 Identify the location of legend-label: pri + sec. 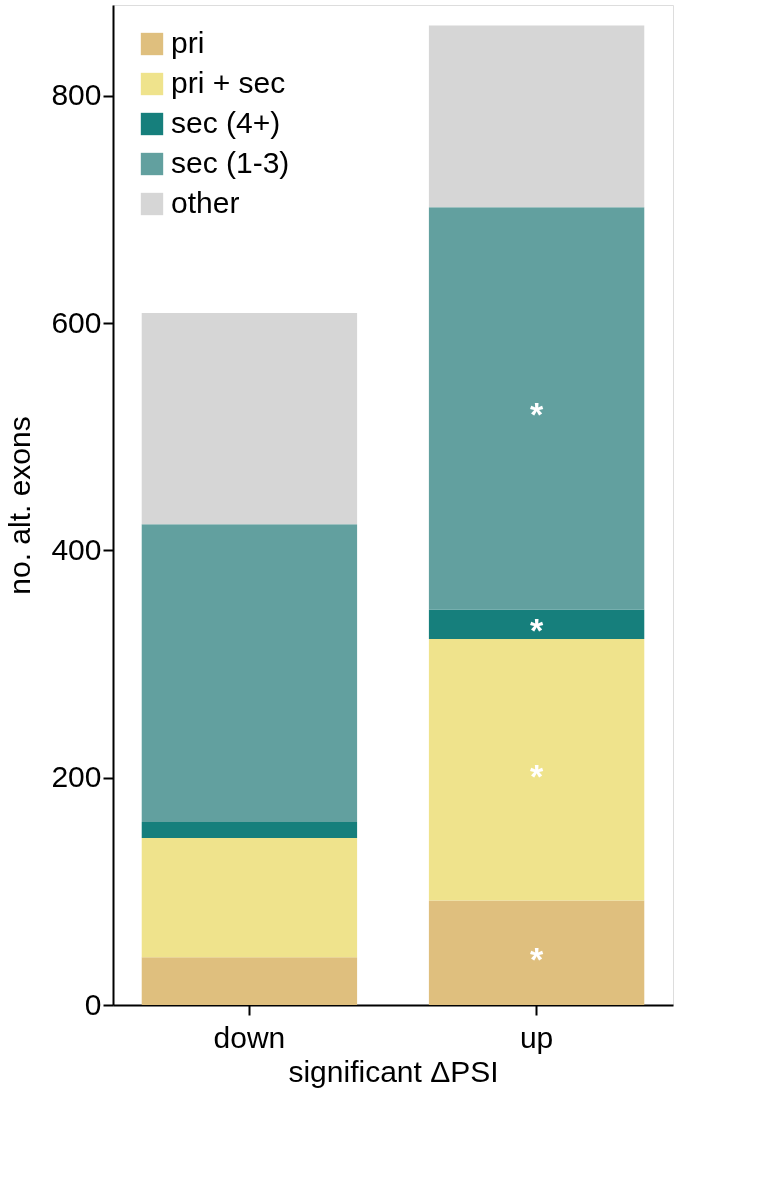
(228, 82).